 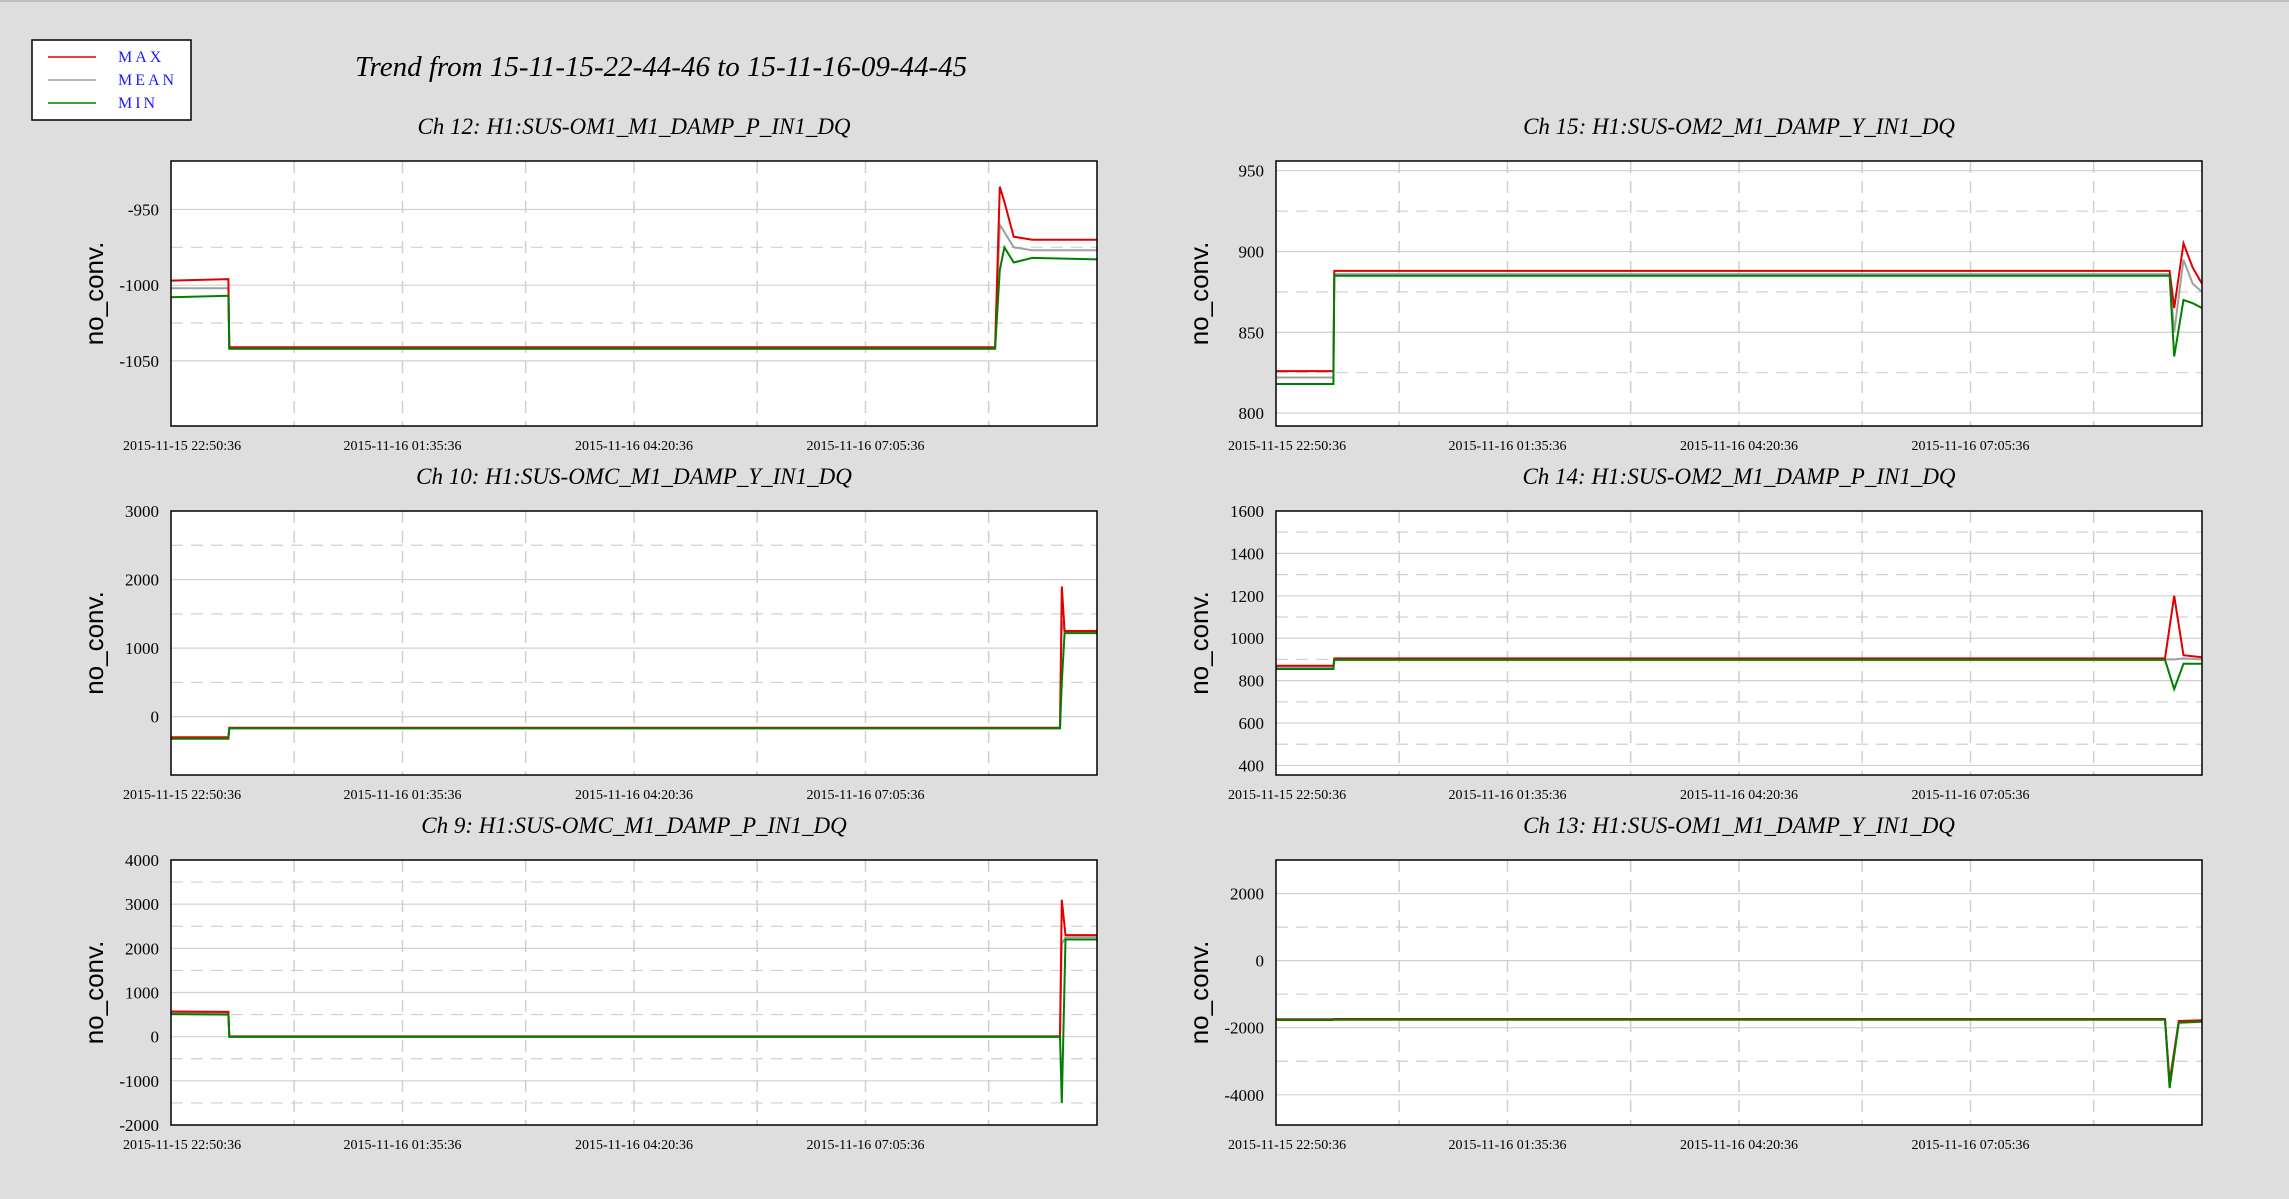 I want to click on y-tick-label: 400, so click(x=1252, y=765).